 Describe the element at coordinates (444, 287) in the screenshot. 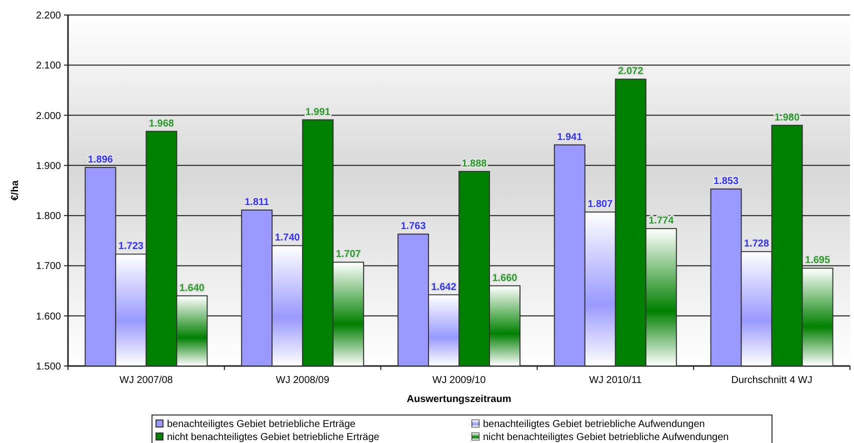

I see `data-label: 1.642` at that location.